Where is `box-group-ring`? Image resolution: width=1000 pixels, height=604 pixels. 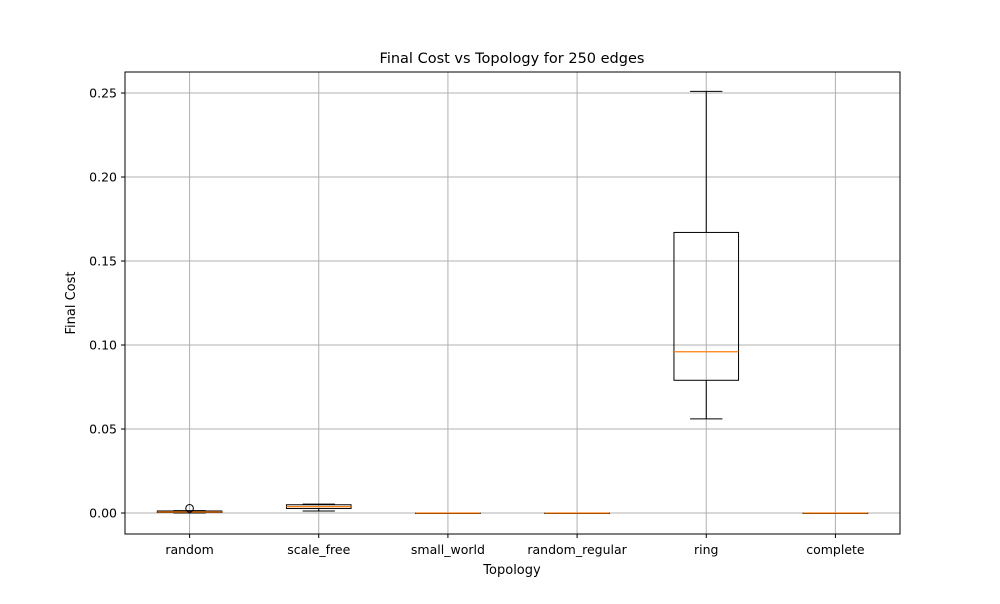 box-group-ring is located at coordinates (706, 255).